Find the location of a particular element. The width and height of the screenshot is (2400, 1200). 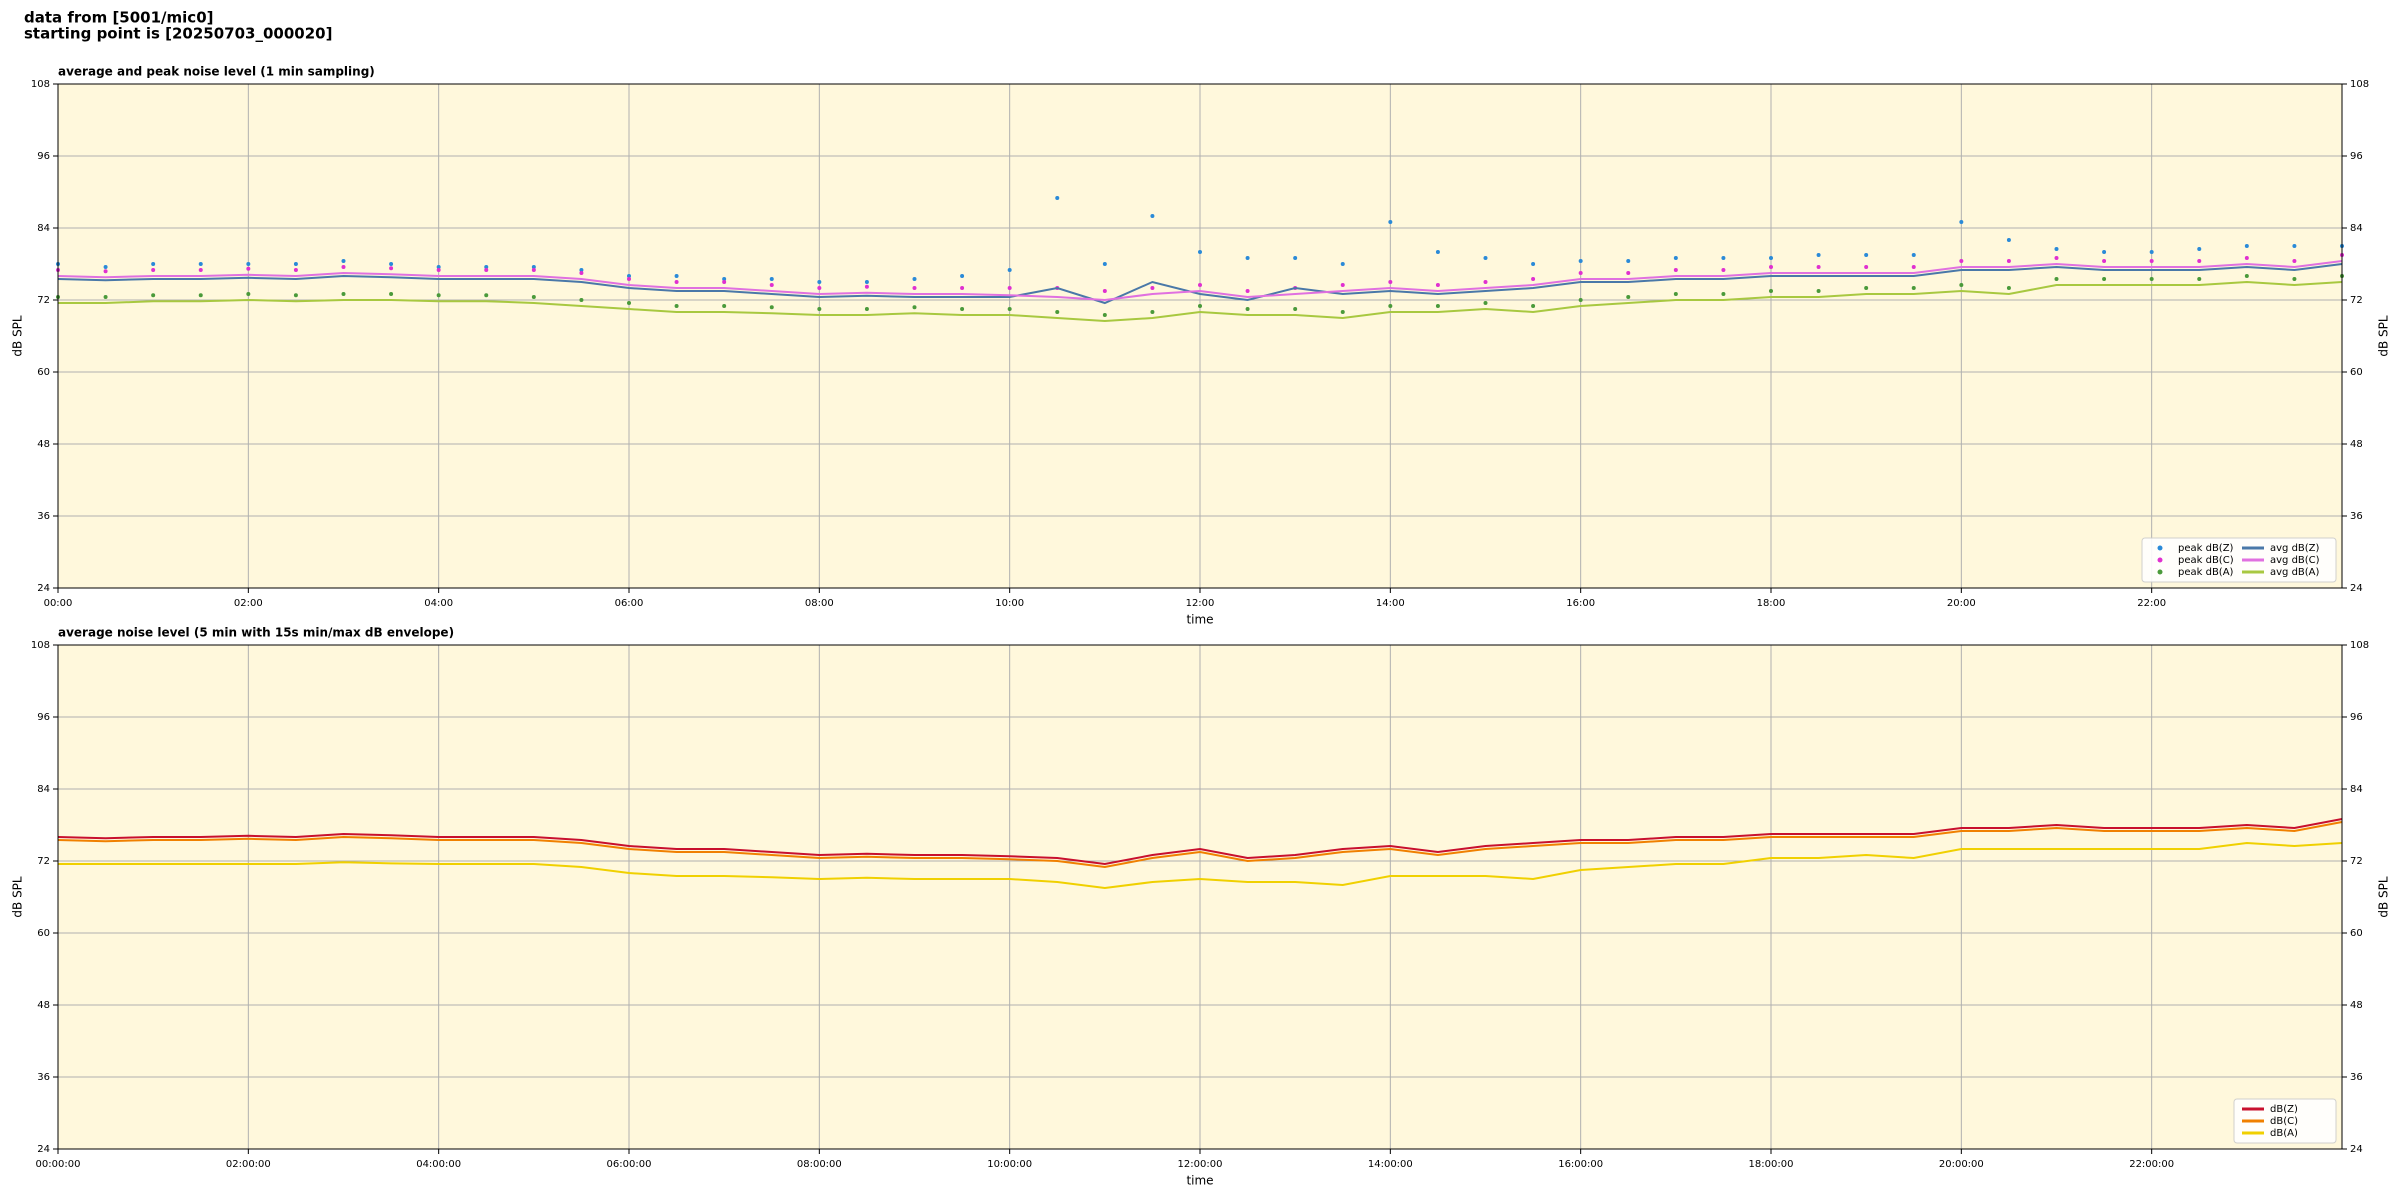

x-tick-label: 00:00 is located at coordinates (58, 603).